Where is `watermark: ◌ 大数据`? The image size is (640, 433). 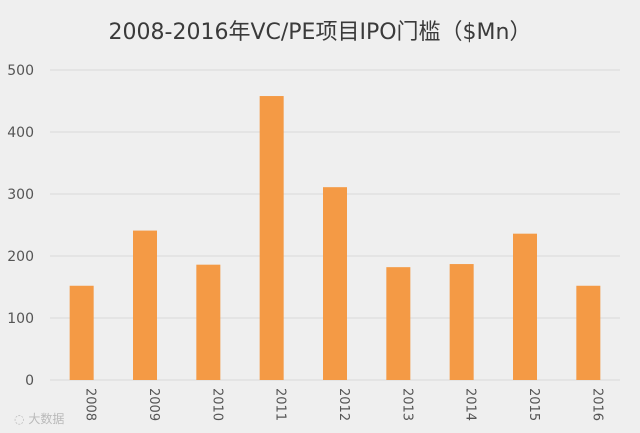 watermark: ◌ 大数据 is located at coordinates (39, 418).